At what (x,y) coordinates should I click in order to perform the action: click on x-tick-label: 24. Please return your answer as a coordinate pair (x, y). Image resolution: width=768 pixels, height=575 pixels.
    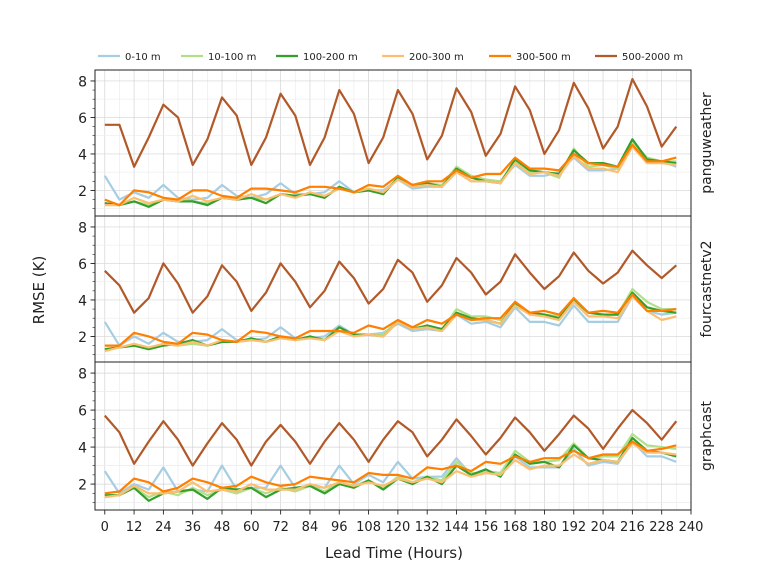
    Looking at the image, I should click on (163, 527).